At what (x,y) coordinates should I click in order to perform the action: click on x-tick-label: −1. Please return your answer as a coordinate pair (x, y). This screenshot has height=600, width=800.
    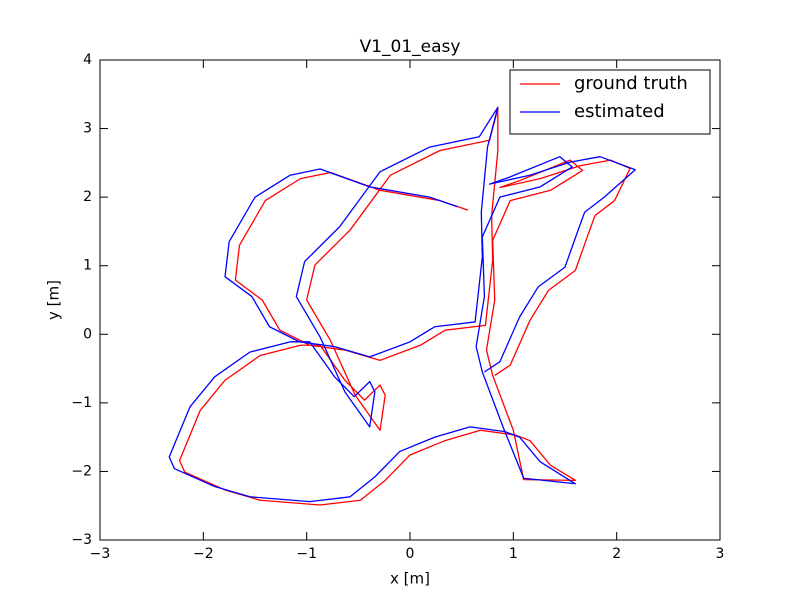
    Looking at the image, I should click on (306, 554).